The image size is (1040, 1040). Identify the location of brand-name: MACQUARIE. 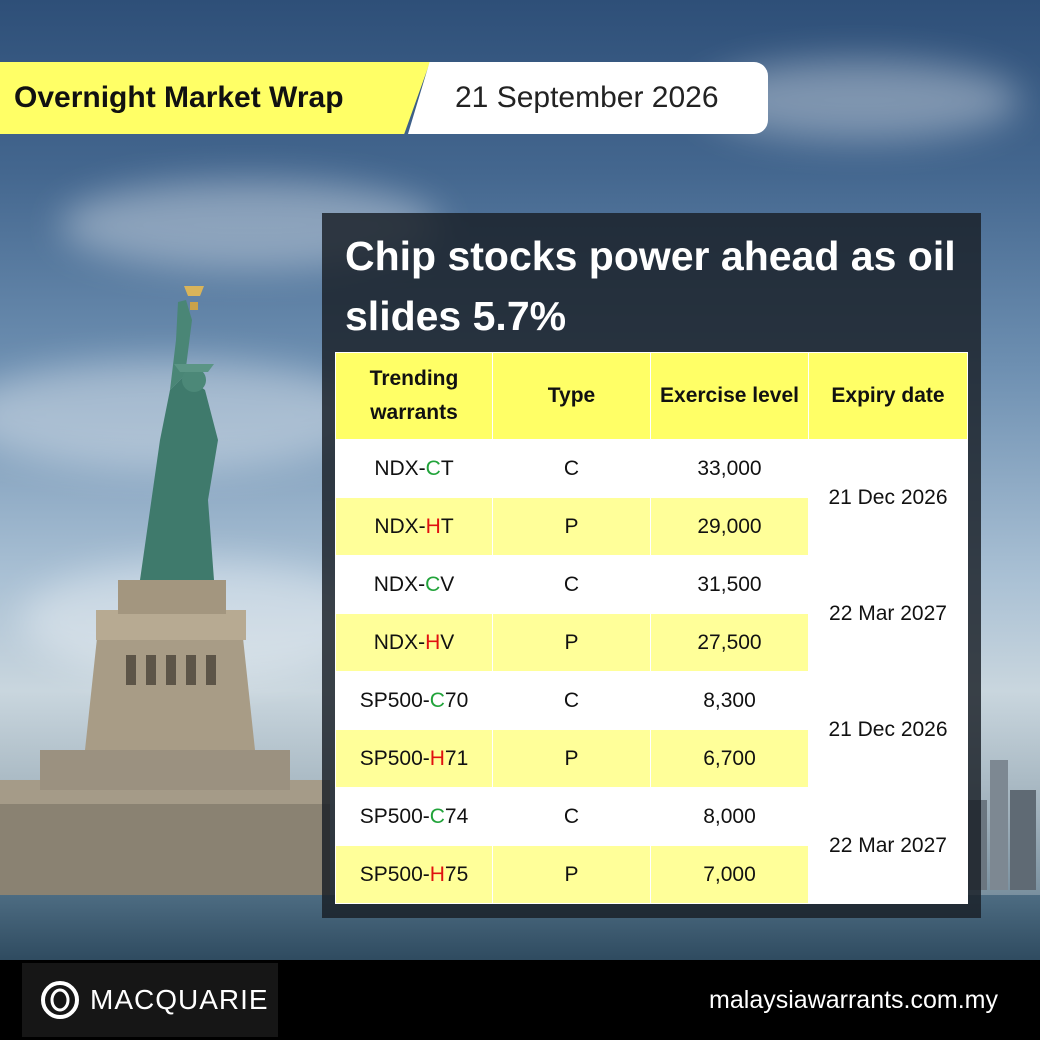
(179, 999).